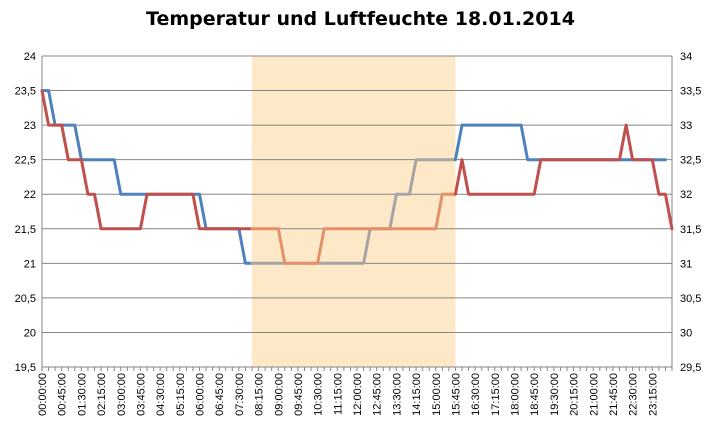  I want to click on x-tick-label: 12:00:00, so click(358, 394).